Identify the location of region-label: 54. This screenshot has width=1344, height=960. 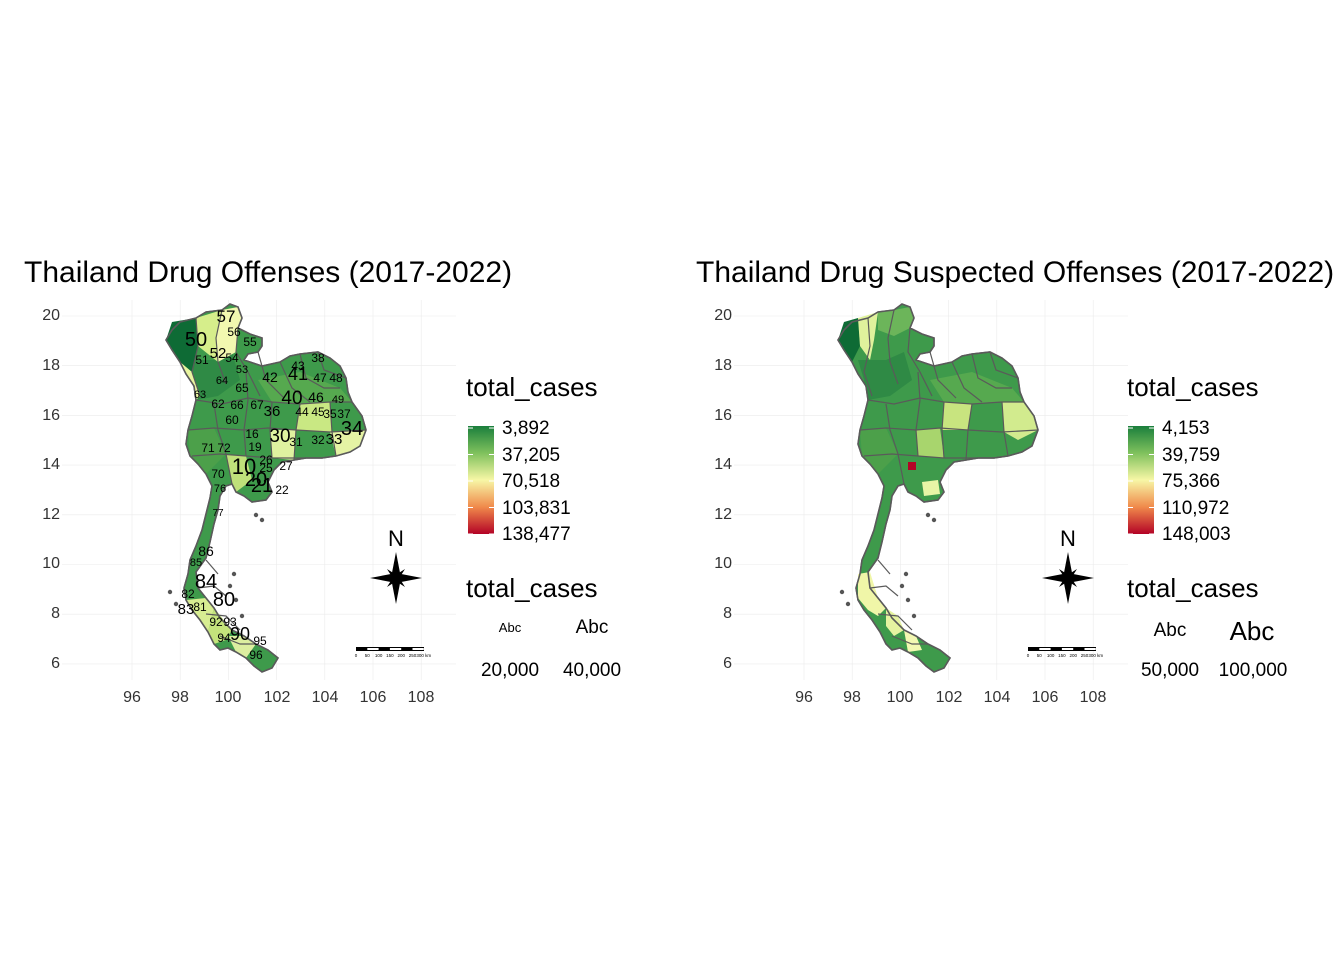
(232, 358).